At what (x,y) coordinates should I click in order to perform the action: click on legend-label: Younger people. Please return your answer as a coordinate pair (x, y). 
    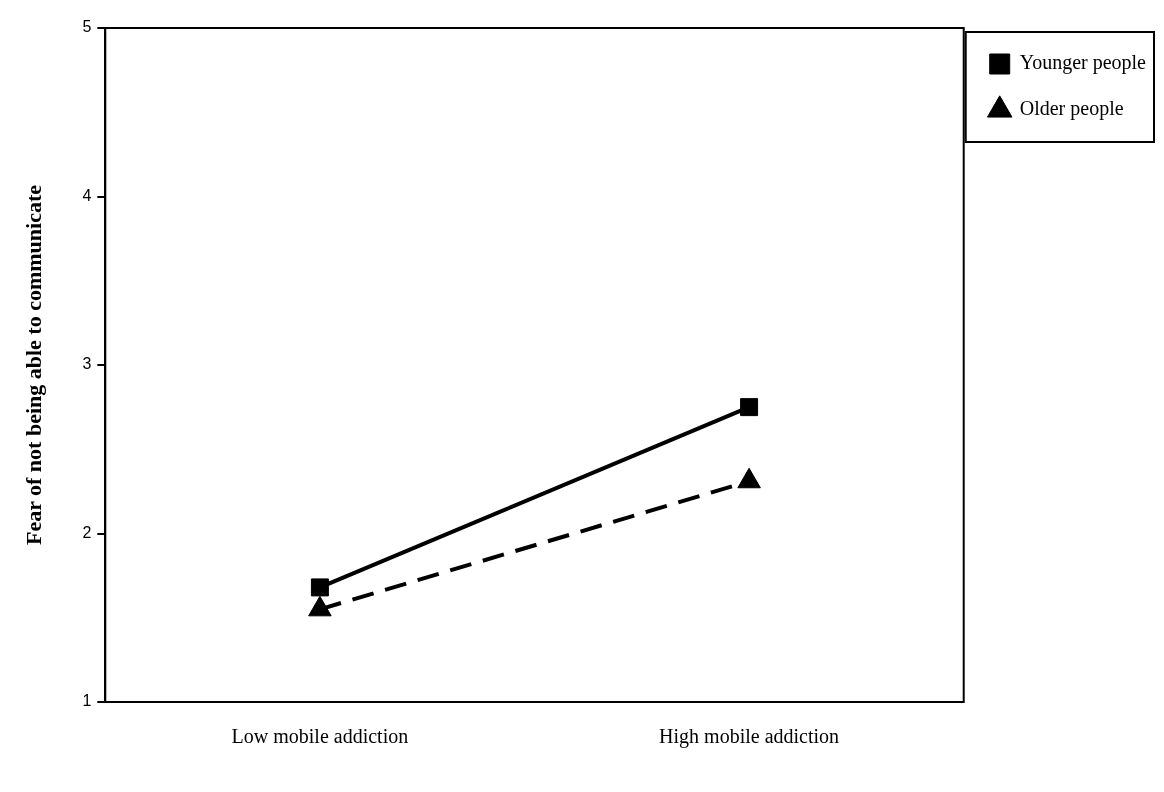
    Looking at the image, I should click on (1083, 63).